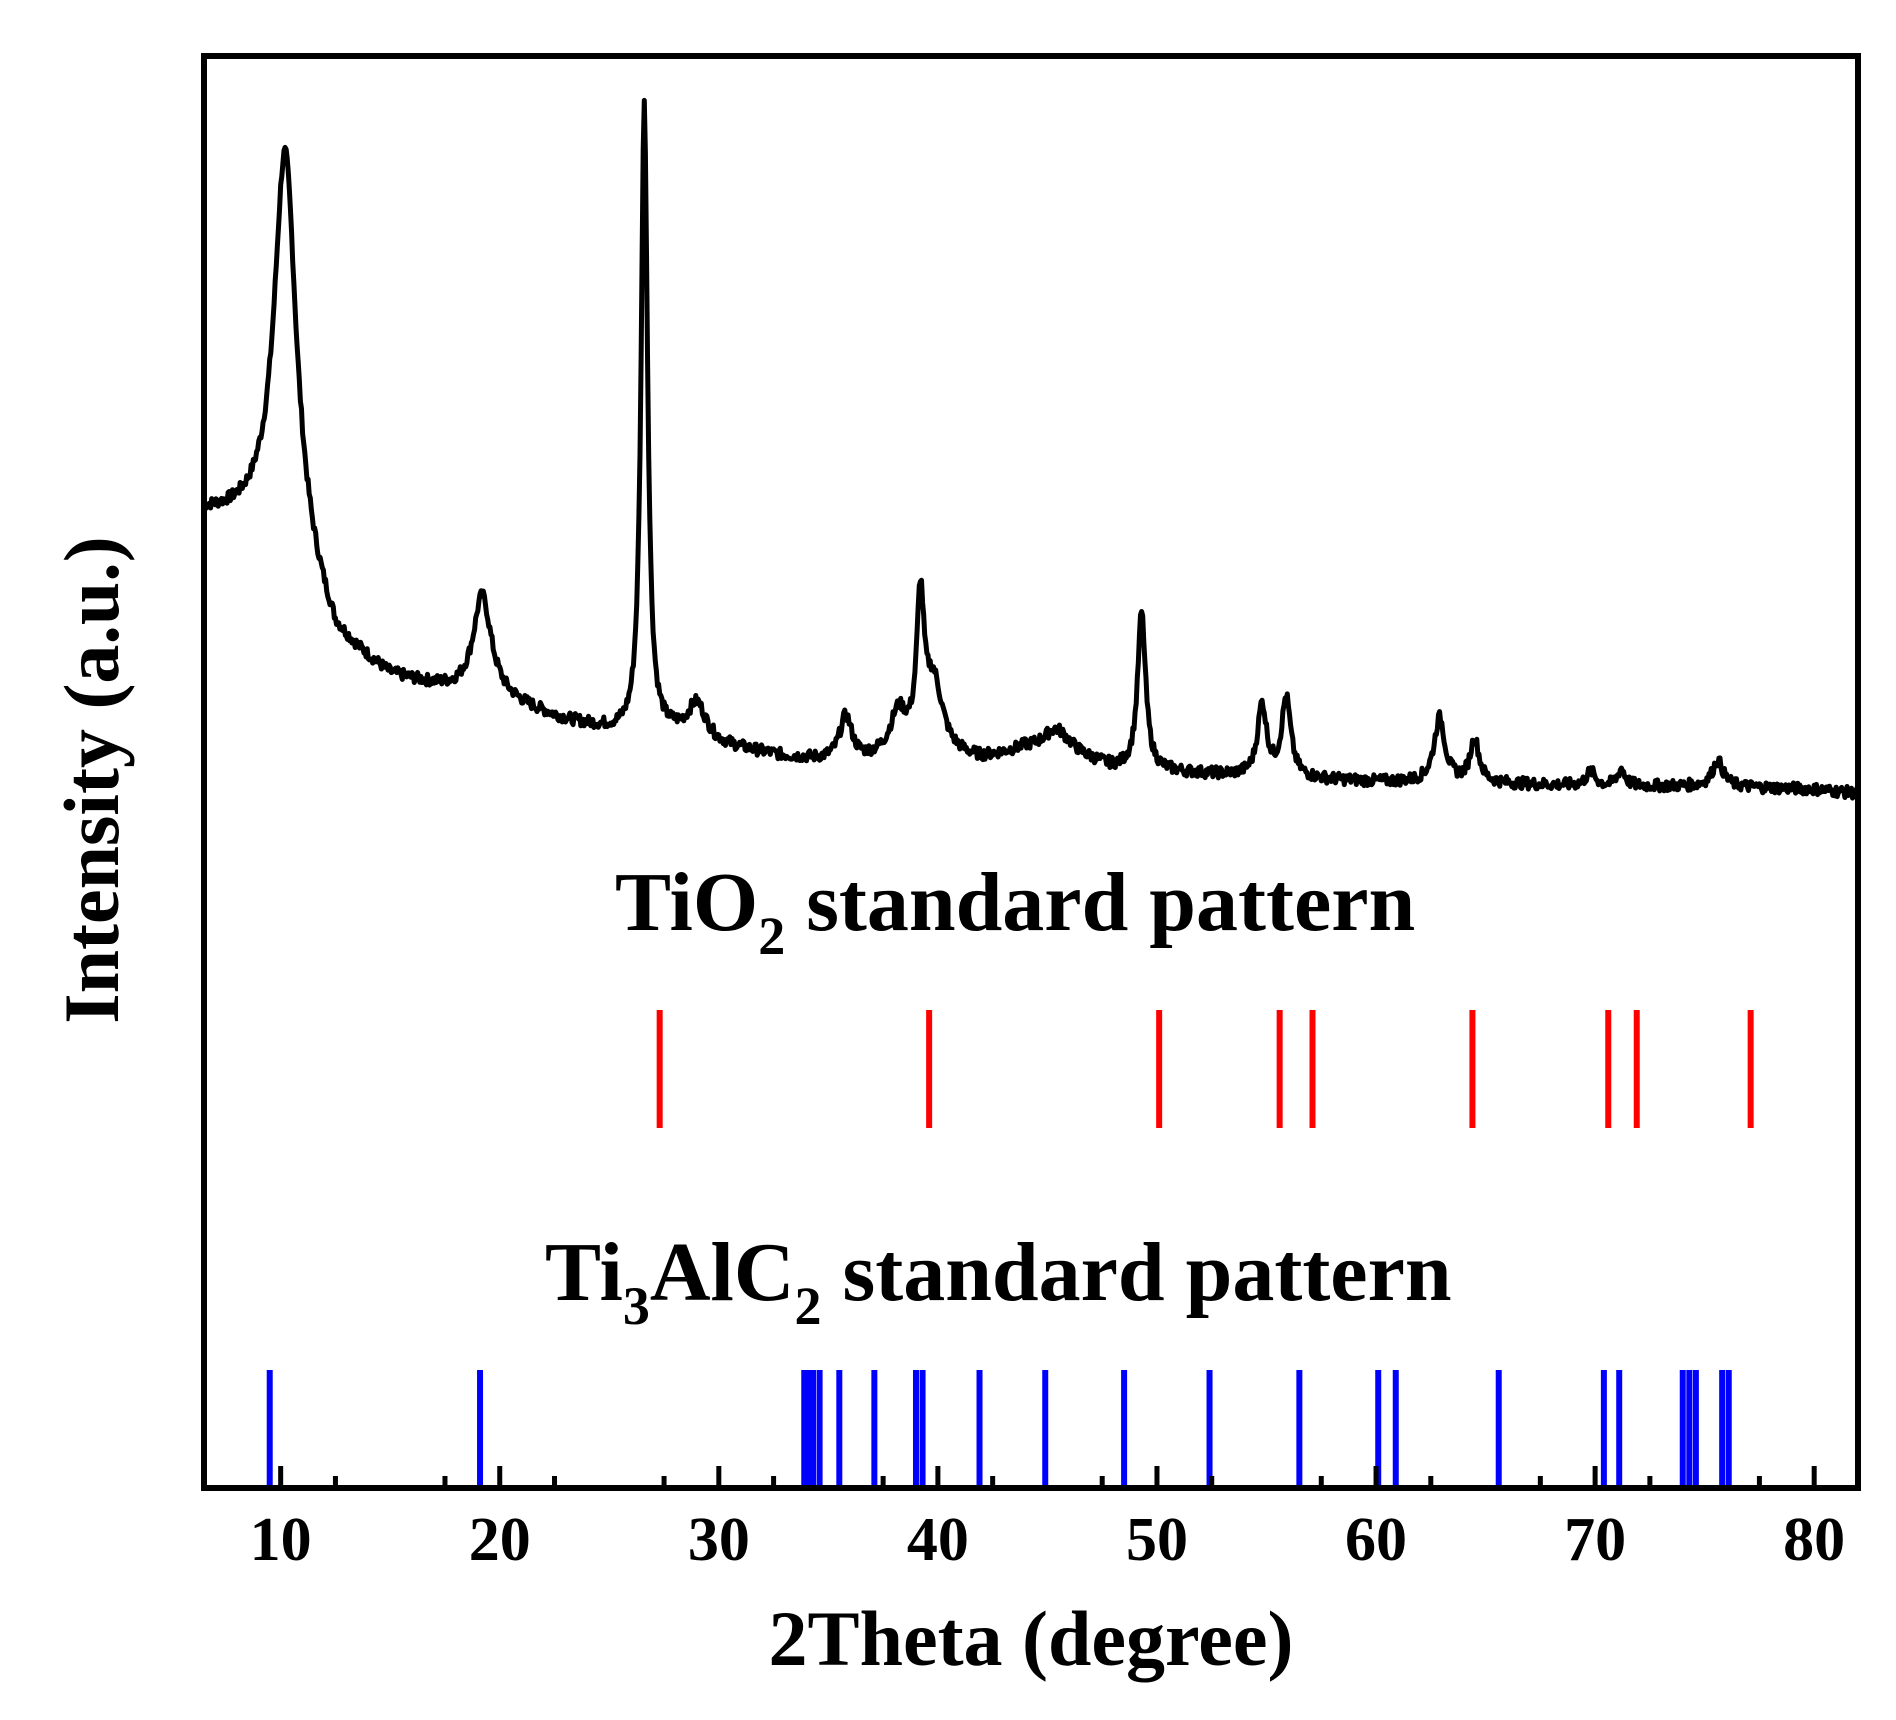 The image size is (1896, 1720). What do you see at coordinates (1031, 1638) in the screenshot?
I see `x-axis-label: 2Theta (degree)` at bounding box center [1031, 1638].